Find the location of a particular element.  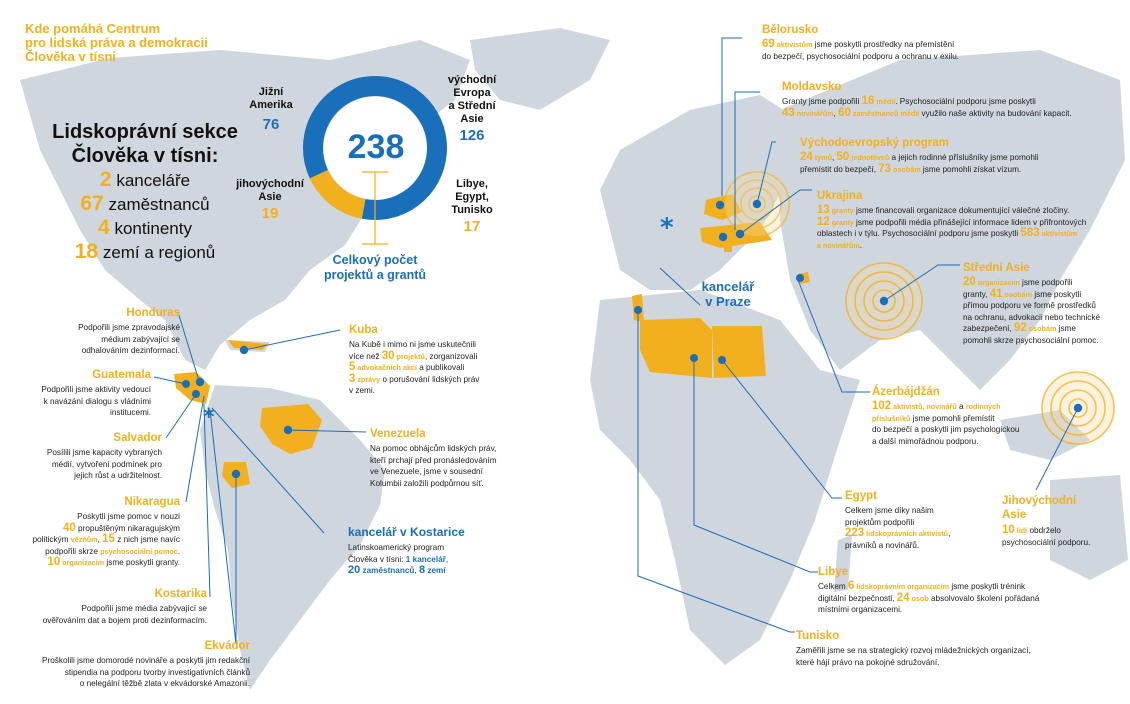

radar-central-asia is located at coordinates (884, 301).